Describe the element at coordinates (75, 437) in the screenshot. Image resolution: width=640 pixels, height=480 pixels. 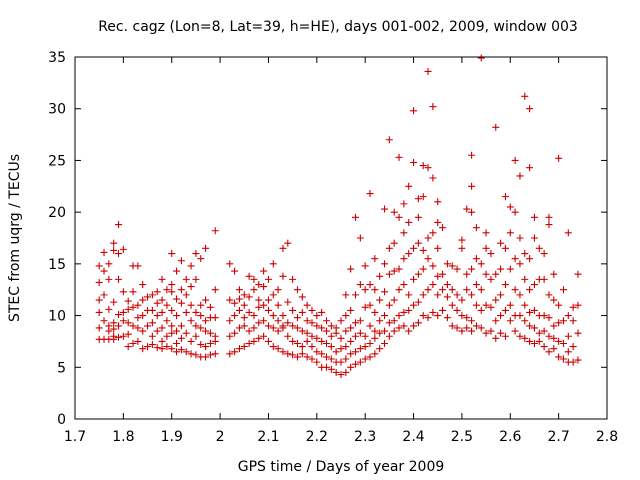
I see `x-tick-label: 1.7` at that location.